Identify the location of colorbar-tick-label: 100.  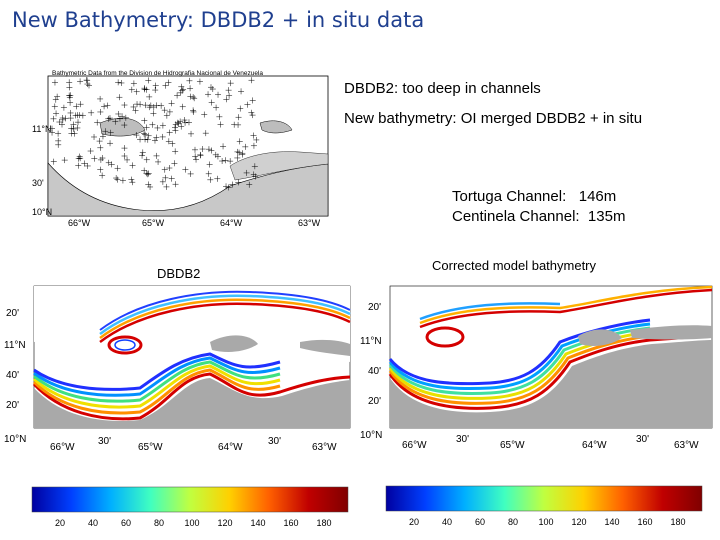
(191, 523).